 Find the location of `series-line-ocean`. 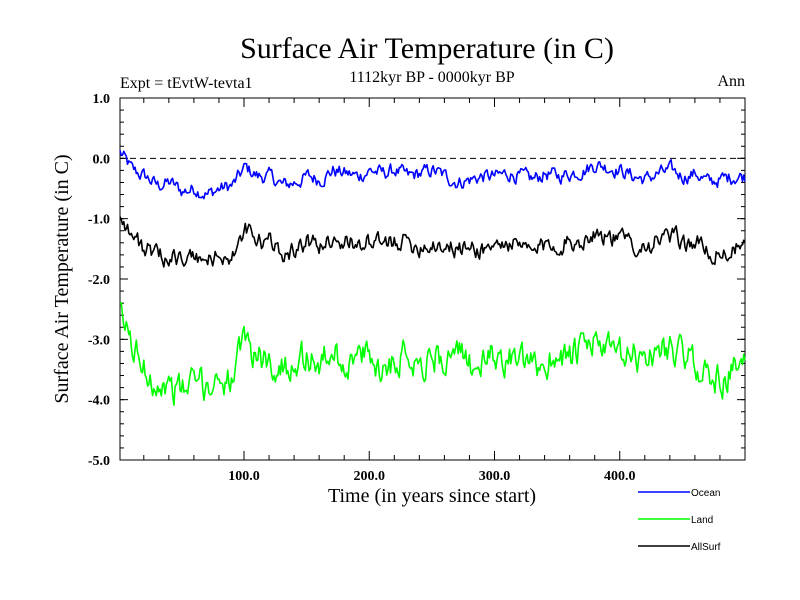

series-line-ocean is located at coordinates (432, 175).